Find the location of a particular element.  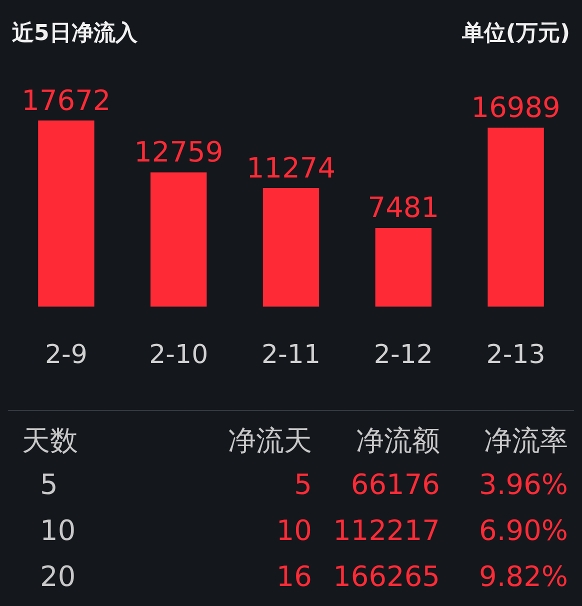

text: 净流额 is located at coordinates (398, 441).